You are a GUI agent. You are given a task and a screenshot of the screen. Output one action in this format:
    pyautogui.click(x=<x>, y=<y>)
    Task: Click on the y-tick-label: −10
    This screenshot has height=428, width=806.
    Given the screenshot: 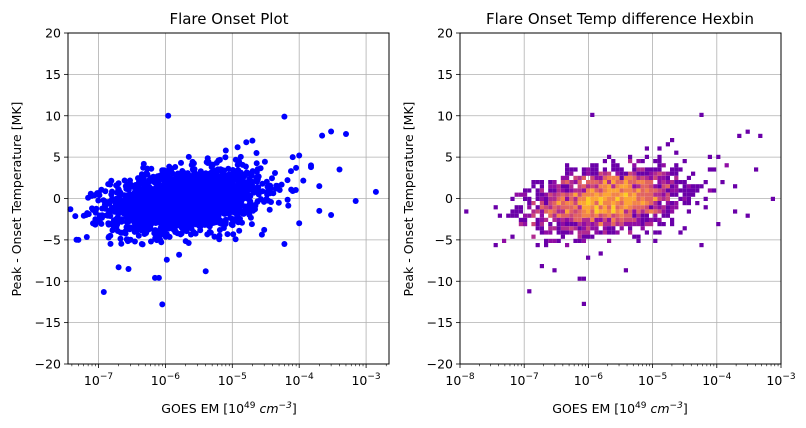 What is the action you would take?
    pyautogui.click(x=440, y=281)
    